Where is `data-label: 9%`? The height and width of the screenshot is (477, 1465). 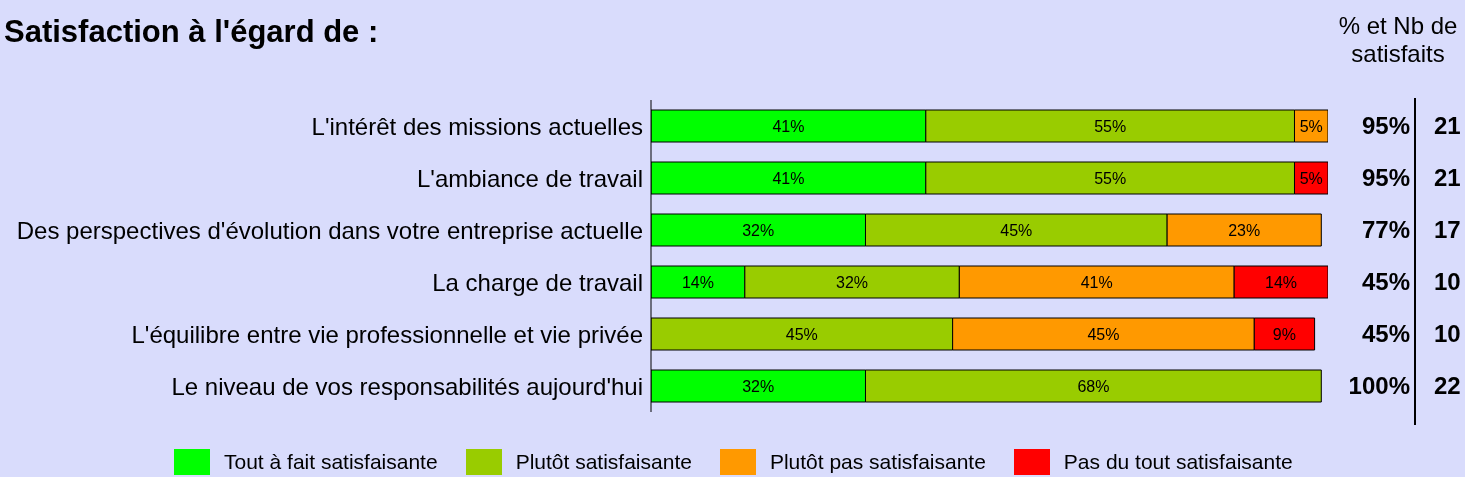
data-label: 9% is located at coordinates (1284, 334).